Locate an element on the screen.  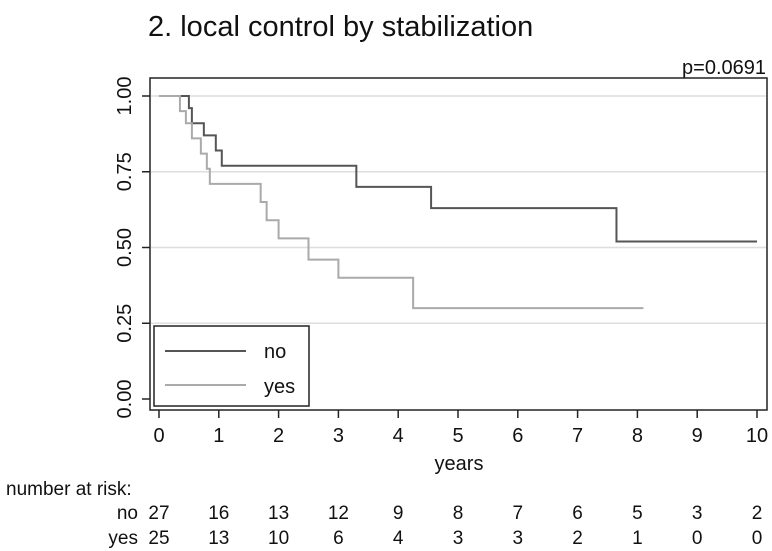
risk-no-year-2: 13 is located at coordinates (278, 513).